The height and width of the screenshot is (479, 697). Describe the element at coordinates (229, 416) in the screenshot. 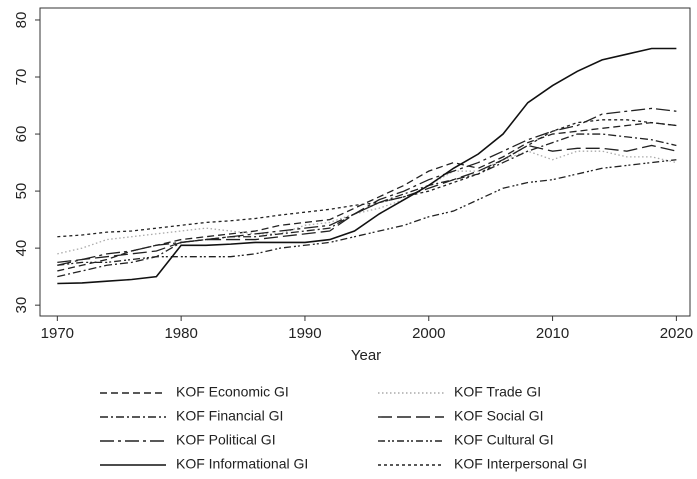

I see `legend-label: KOF Financial GI` at that location.